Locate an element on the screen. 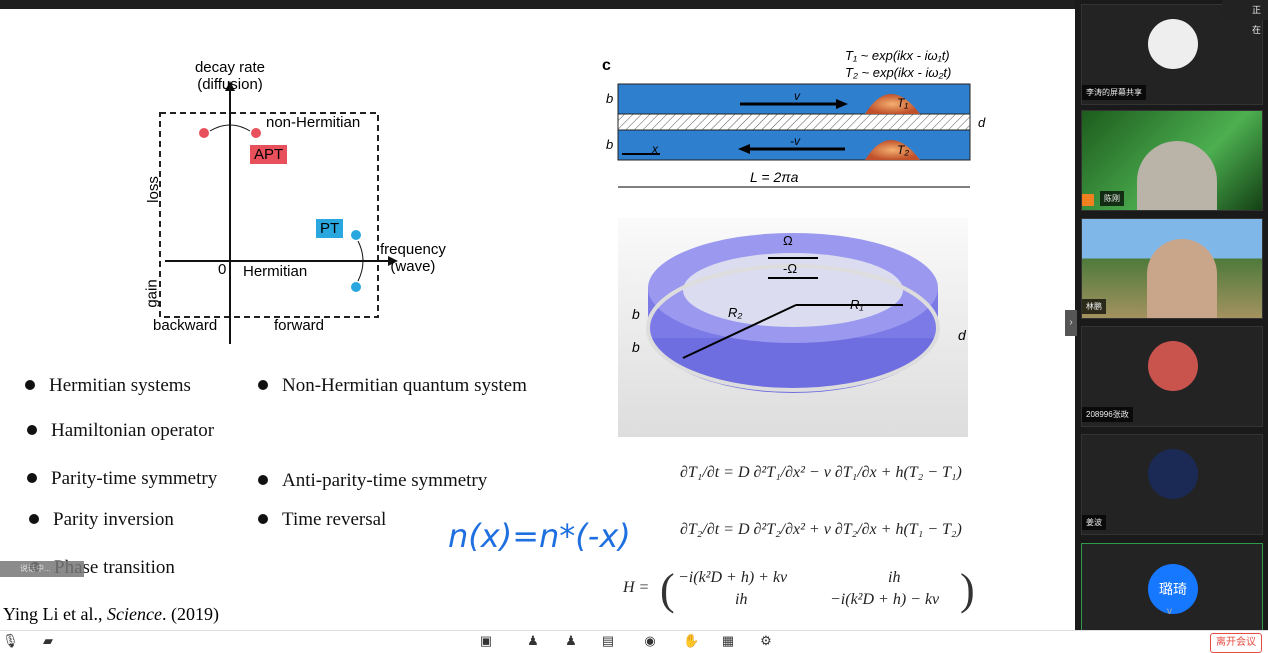 The height and width of the screenshot is (653, 1268). citation-journal: Science is located at coordinates (134, 614).